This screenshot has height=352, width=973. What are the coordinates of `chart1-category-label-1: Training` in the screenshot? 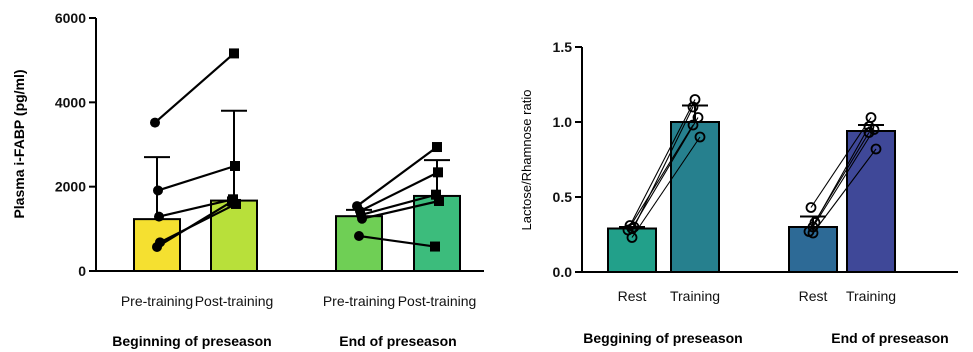 It's located at (695, 296).